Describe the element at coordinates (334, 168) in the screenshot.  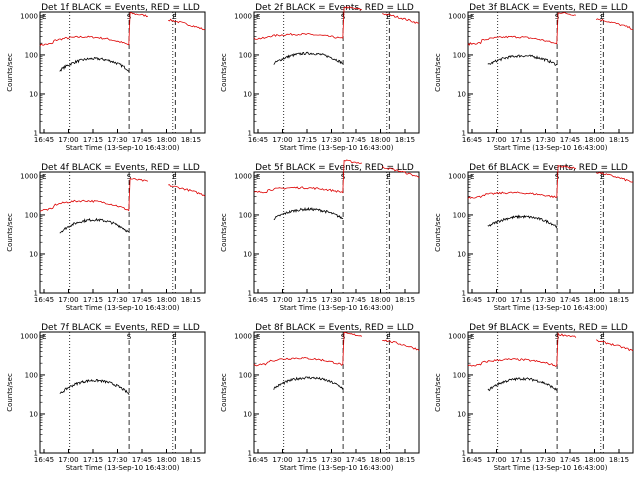
I see `panel-title: Det 5f BLACK = Events, RED = LLD` at that location.